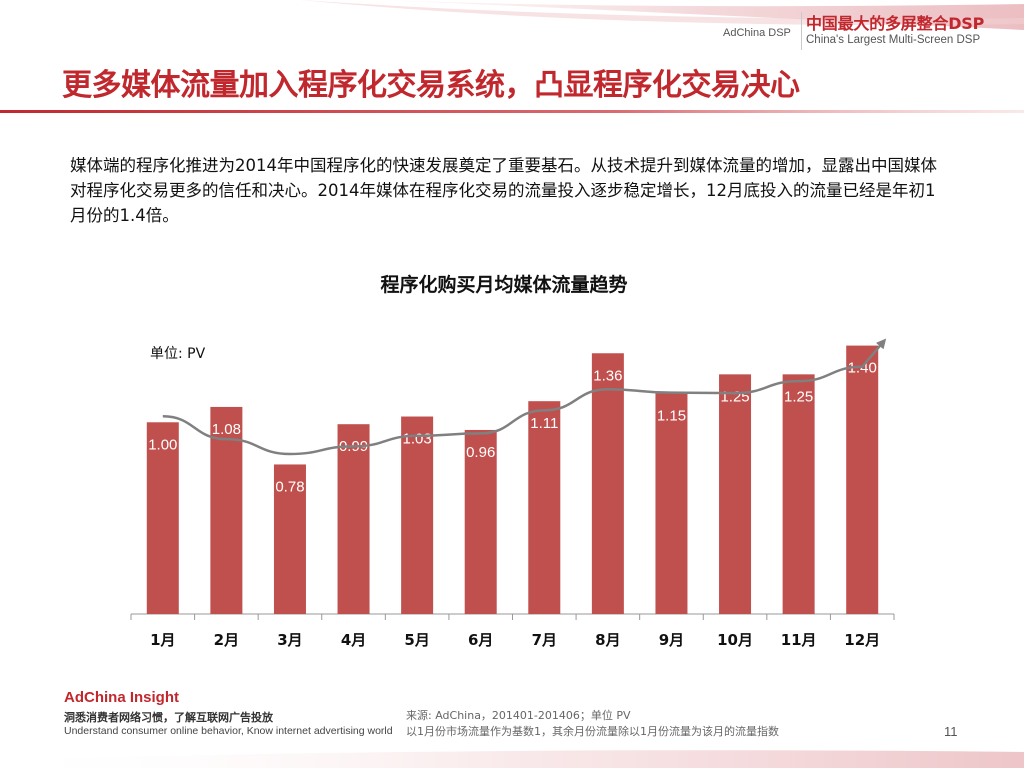 The height and width of the screenshot is (768, 1024). Describe the element at coordinates (512, 759) in the screenshot. I see `bottom-decoration` at that location.